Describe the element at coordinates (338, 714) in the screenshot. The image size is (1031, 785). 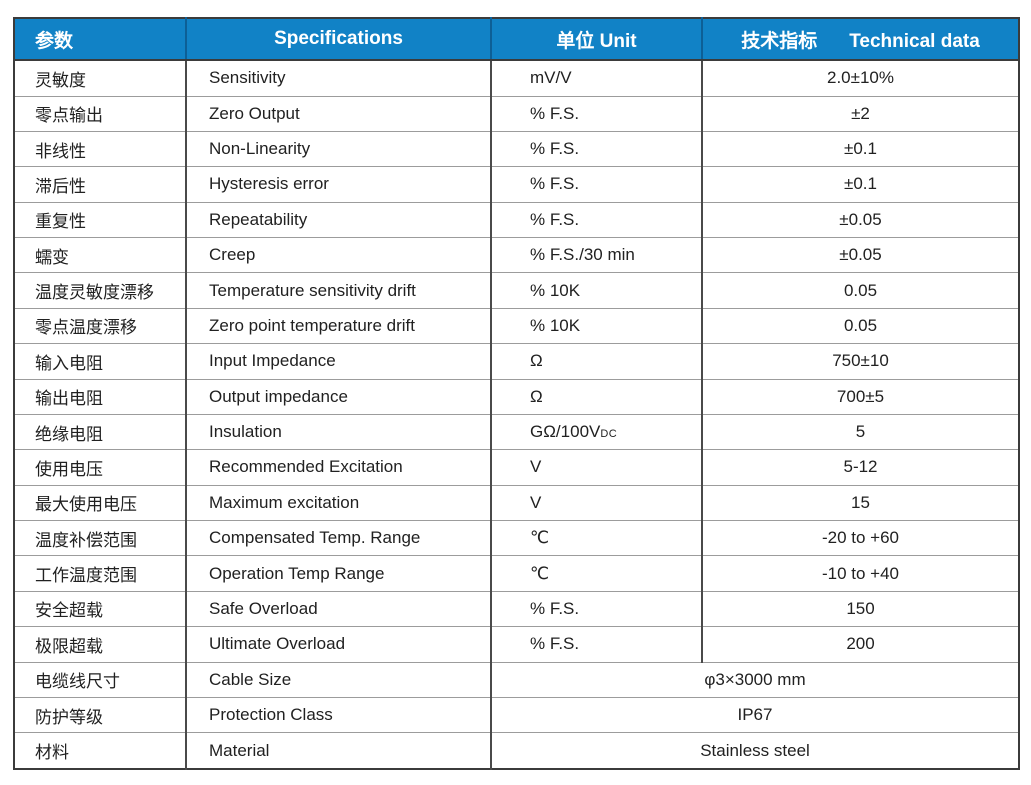
I see `spec-name-en: Protection Class` at that location.